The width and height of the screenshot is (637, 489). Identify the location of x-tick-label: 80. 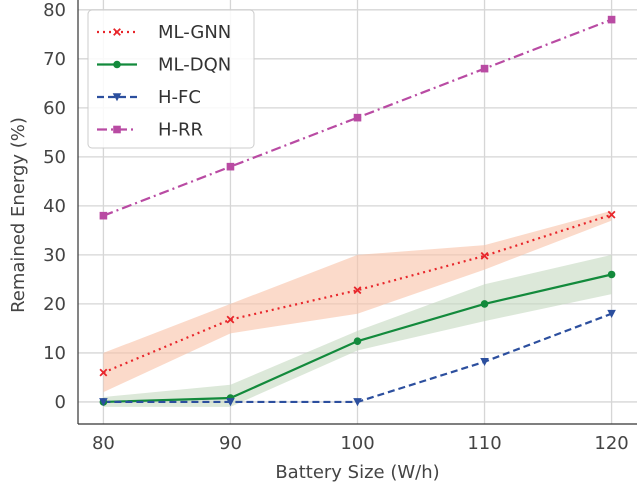
(103, 443).